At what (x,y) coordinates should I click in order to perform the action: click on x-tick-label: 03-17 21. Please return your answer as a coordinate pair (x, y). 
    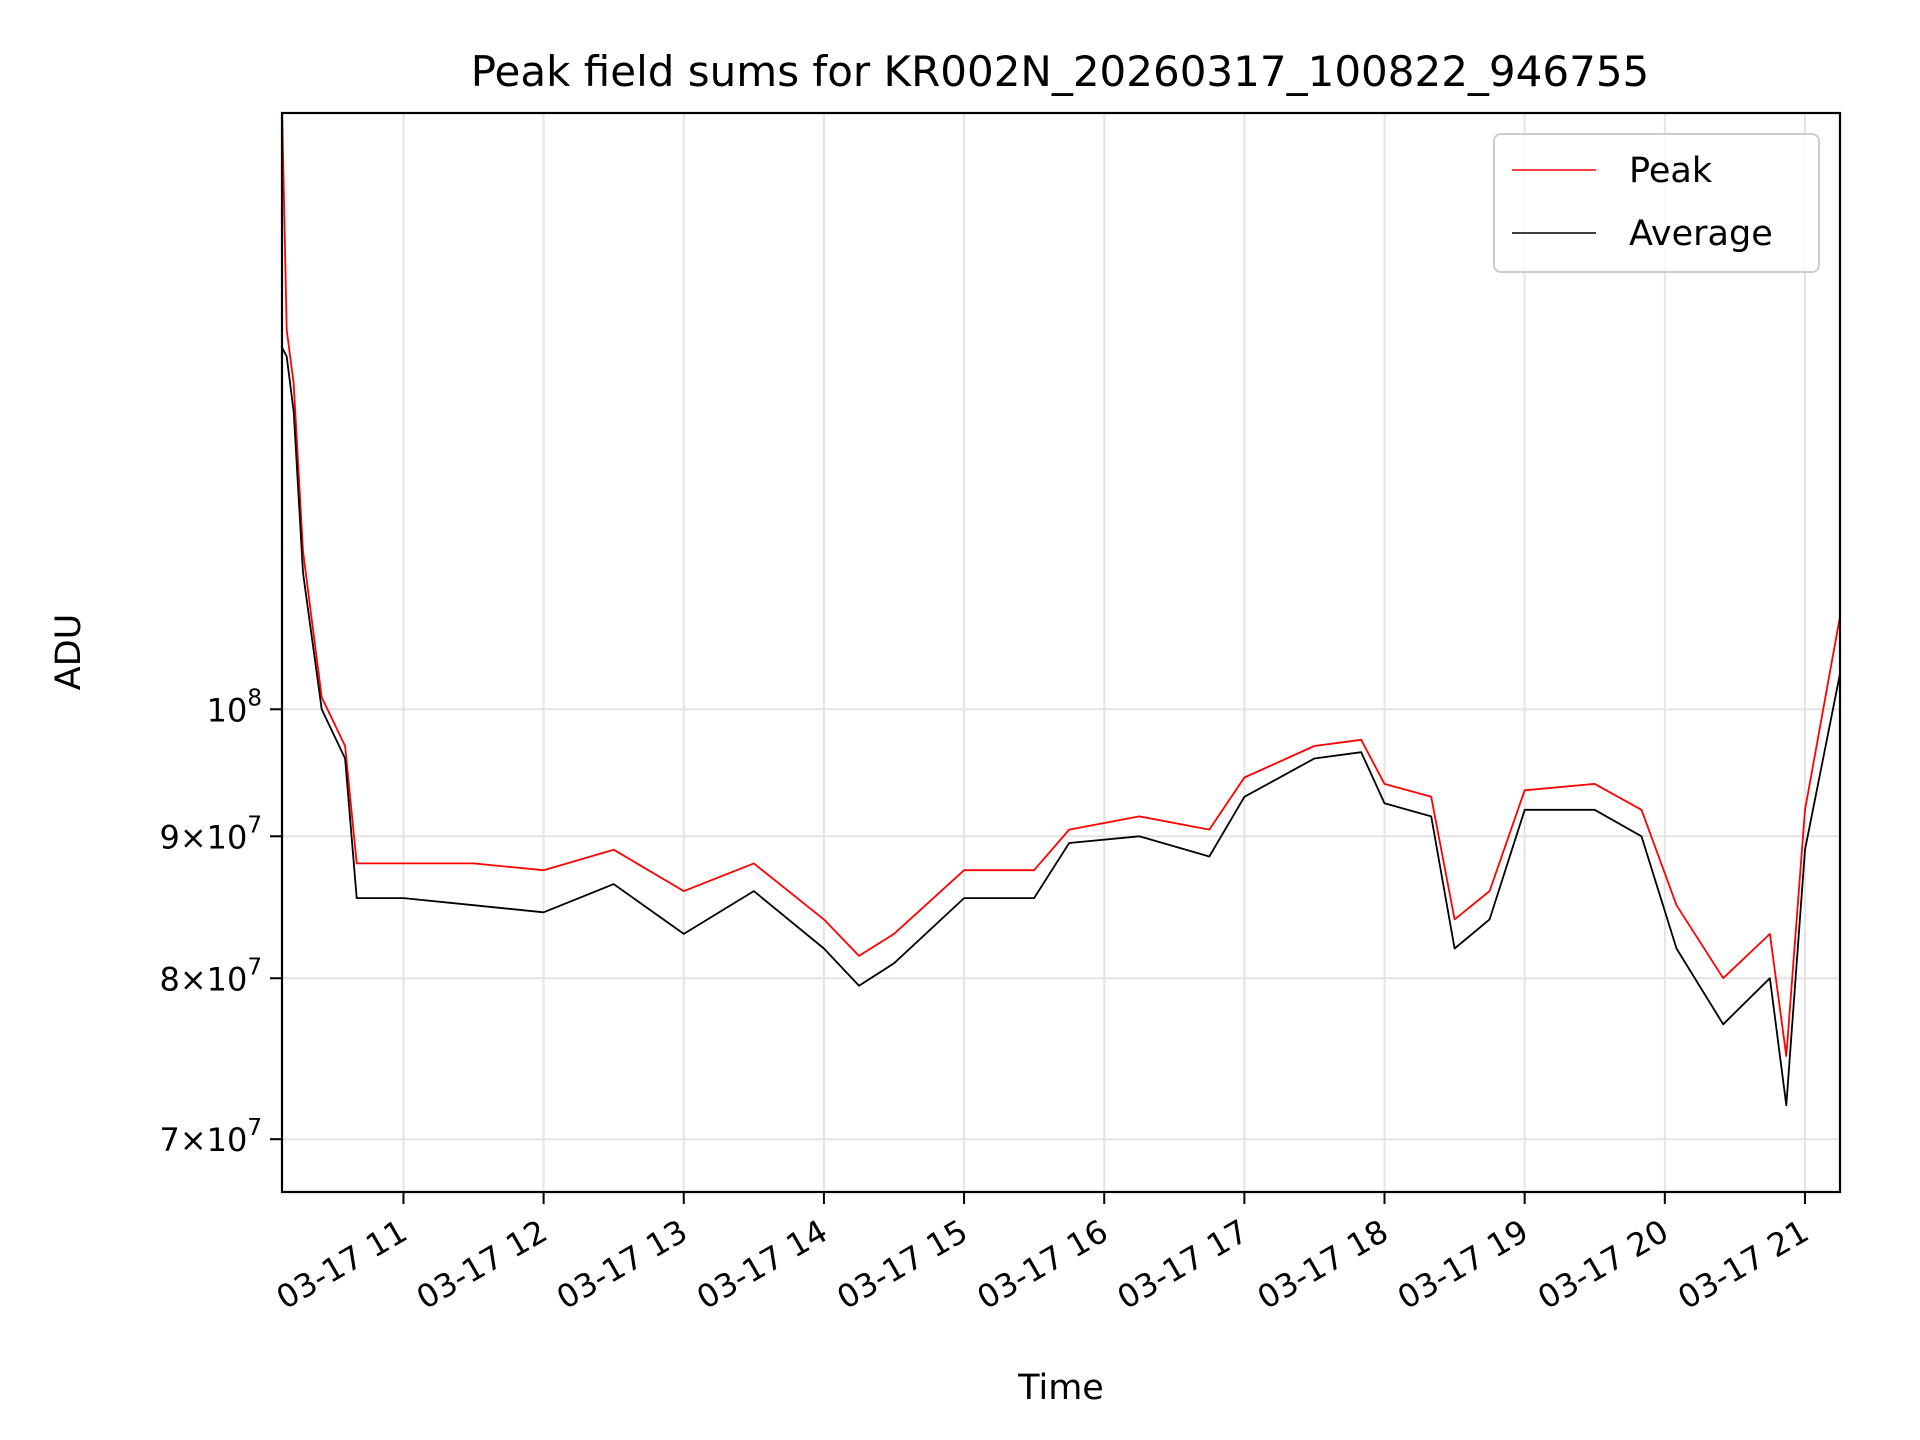
    Looking at the image, I should click on (1743, 1264).